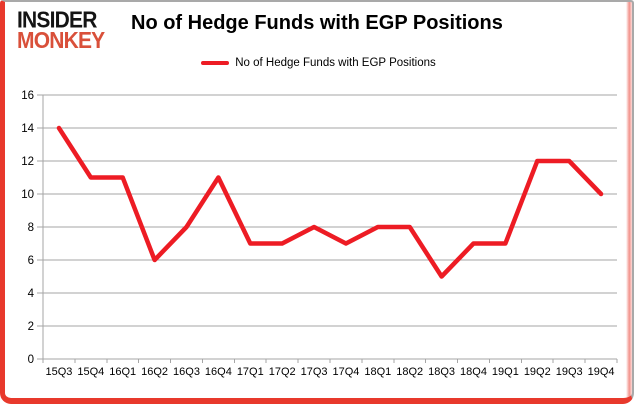  What do you see at coordinates (31, 261) in the screenshot?
I see `y-tick-label: 6` at bounding box center [31, 261].